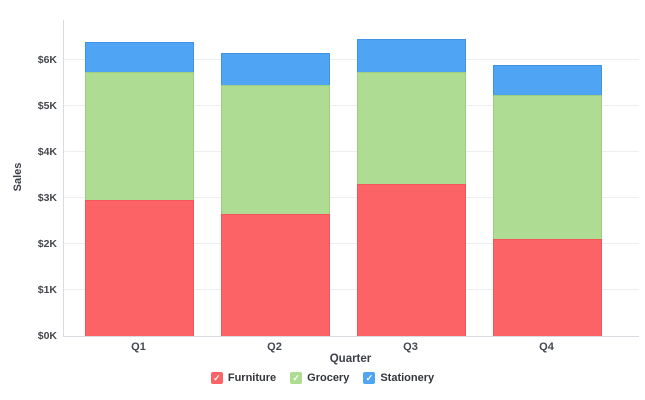 The image size is (645, 400). Describe the element at coordinates (139, 56) in the screenshot. I see `bar-segment-stationery-q1` at that location.